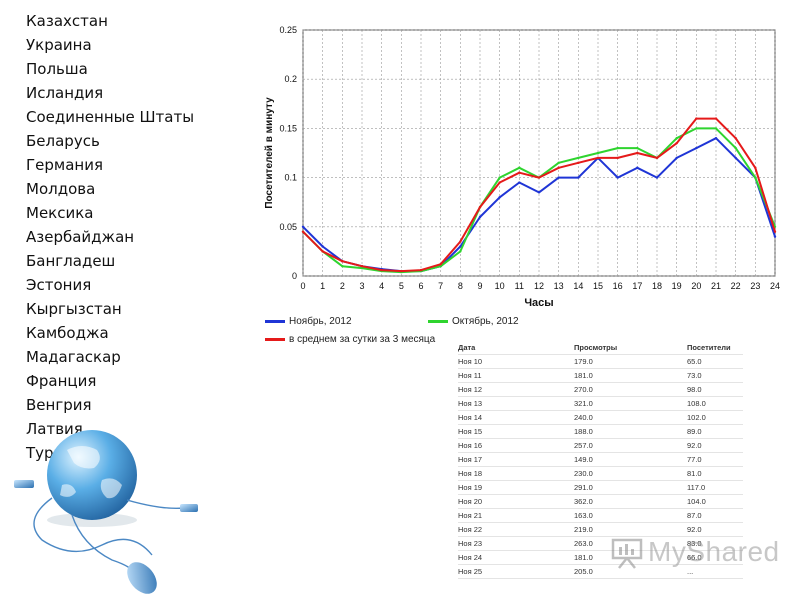  I want to click on cell-views: 257.0, so click(583, 445).